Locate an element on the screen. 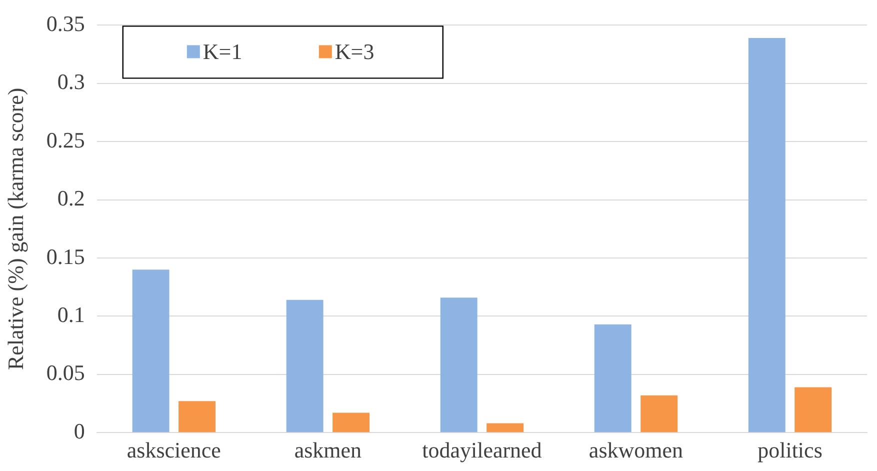 The width and height of the screenshot is (877, 471). y-tick-label: 0.05 is located at coordinates (65, 373).